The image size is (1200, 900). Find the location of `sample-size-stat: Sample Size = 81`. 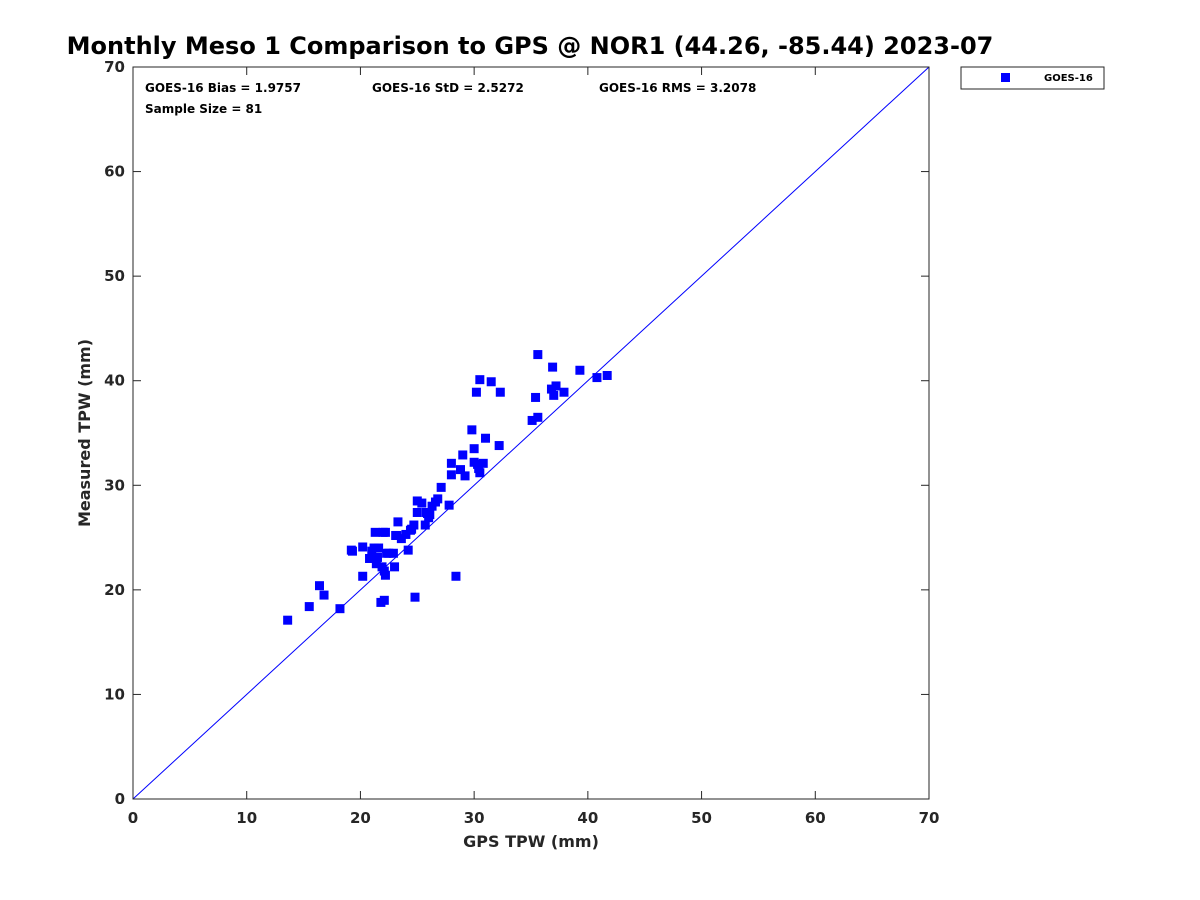

sample-size-stat: Sample Size = 81 is located at coordinates (203, 109).